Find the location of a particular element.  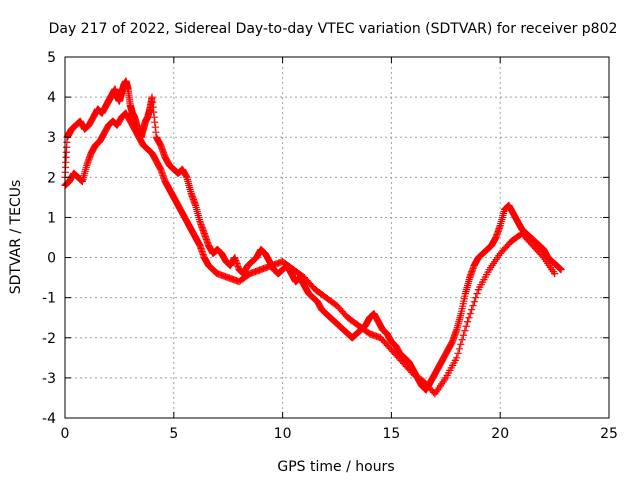

y-axis-title: SDTVAR / TECUs is located at coordinates (16, 237).